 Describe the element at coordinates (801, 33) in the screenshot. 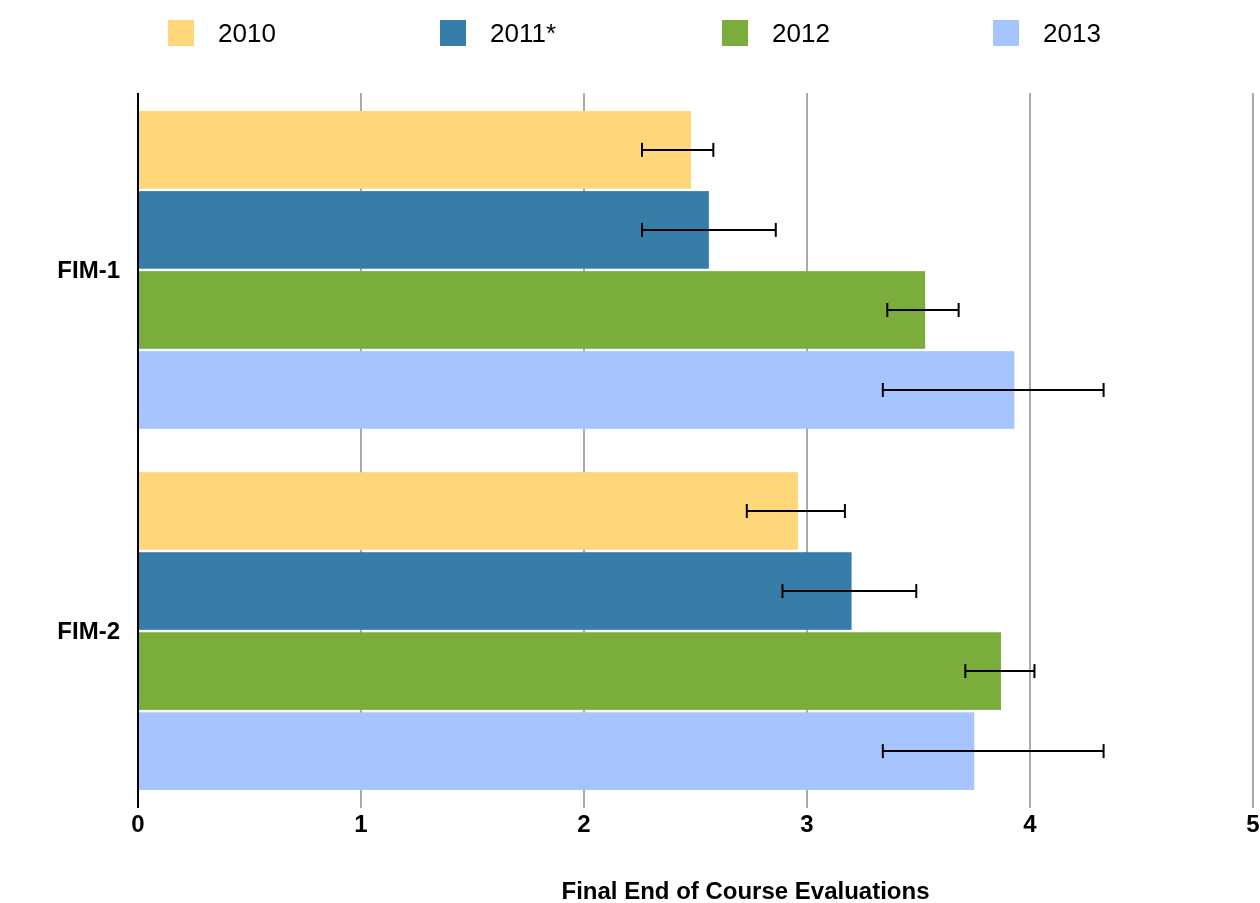

I see `legend-label: 2012` at that location.